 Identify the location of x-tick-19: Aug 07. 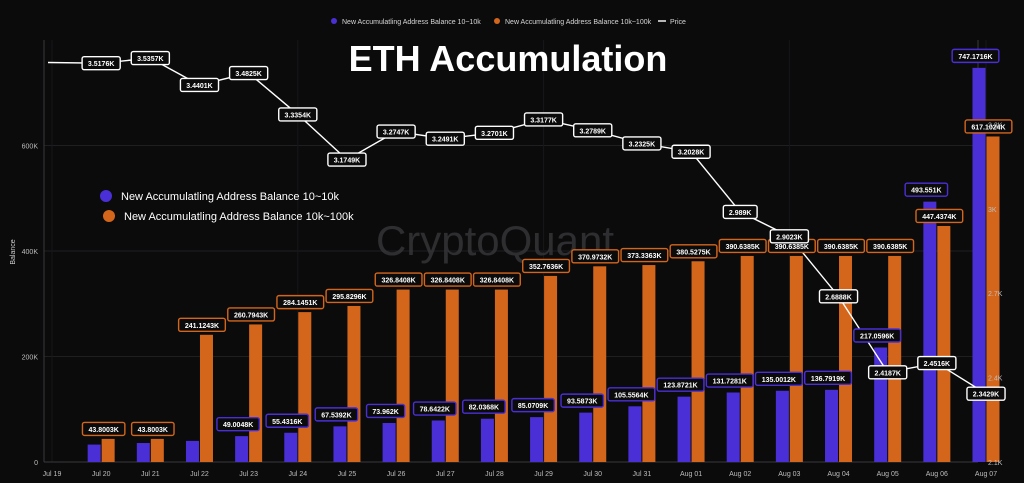
(986, 474).